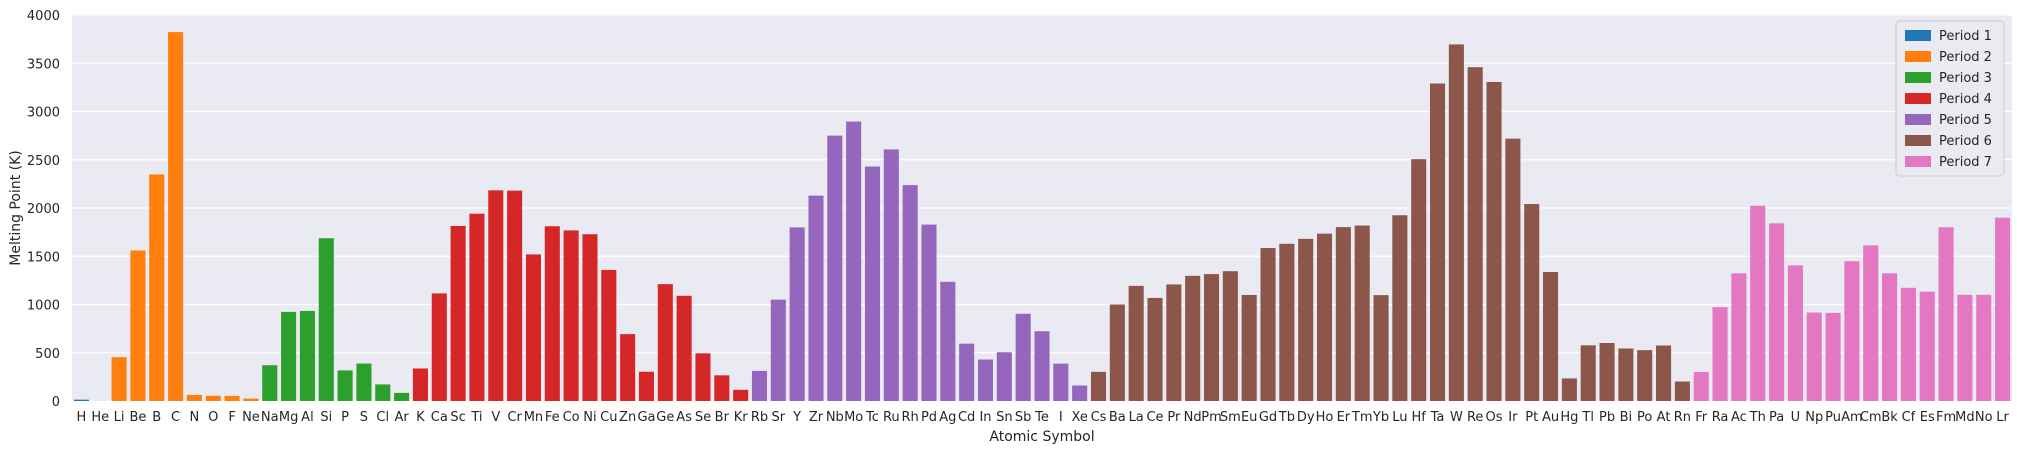 This screenshot has height=456, width=2017. Describe the element at coordinates (1738, 337) in the screenshot. I see `bar-Ac` at that location.